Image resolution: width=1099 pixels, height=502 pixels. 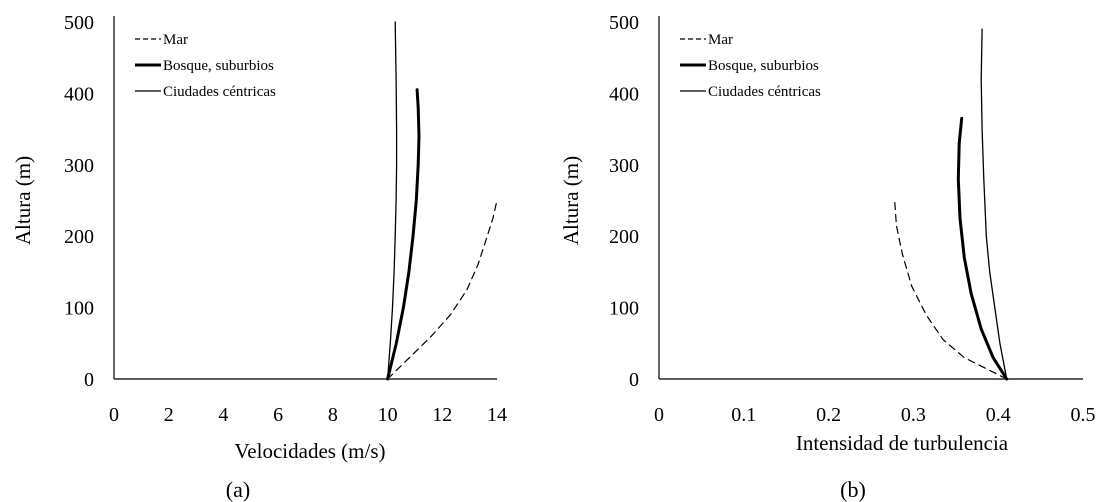 I want to click on series-line-dashed, so click(x=442, y=289).